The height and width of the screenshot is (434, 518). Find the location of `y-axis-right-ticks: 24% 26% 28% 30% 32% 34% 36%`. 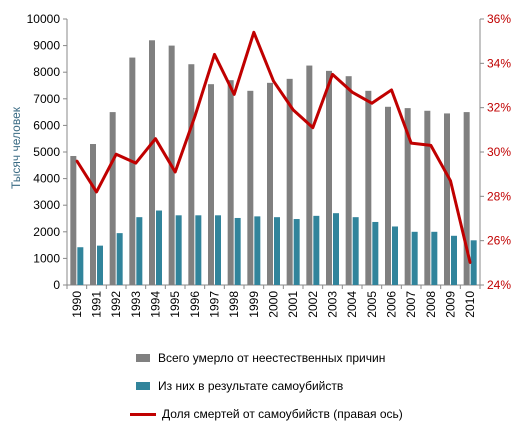

y-axis-right-ticks: 24% 26% 28% 30% 32% 34% 36% is located at coordinates (495, 152).